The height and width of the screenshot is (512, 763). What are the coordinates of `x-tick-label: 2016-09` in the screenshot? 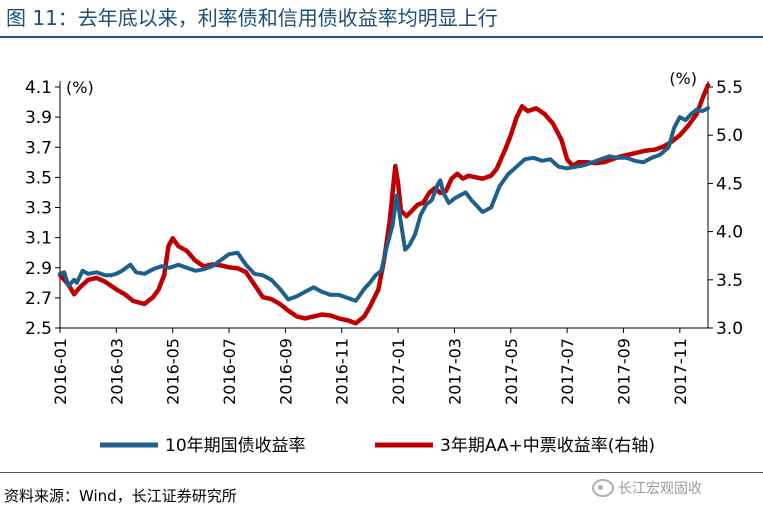 It's located at (285, 371).